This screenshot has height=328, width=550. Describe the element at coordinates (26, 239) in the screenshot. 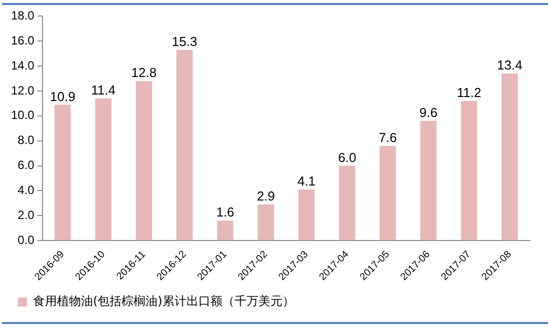

I see `y-tick-label: 0.0` at that location.